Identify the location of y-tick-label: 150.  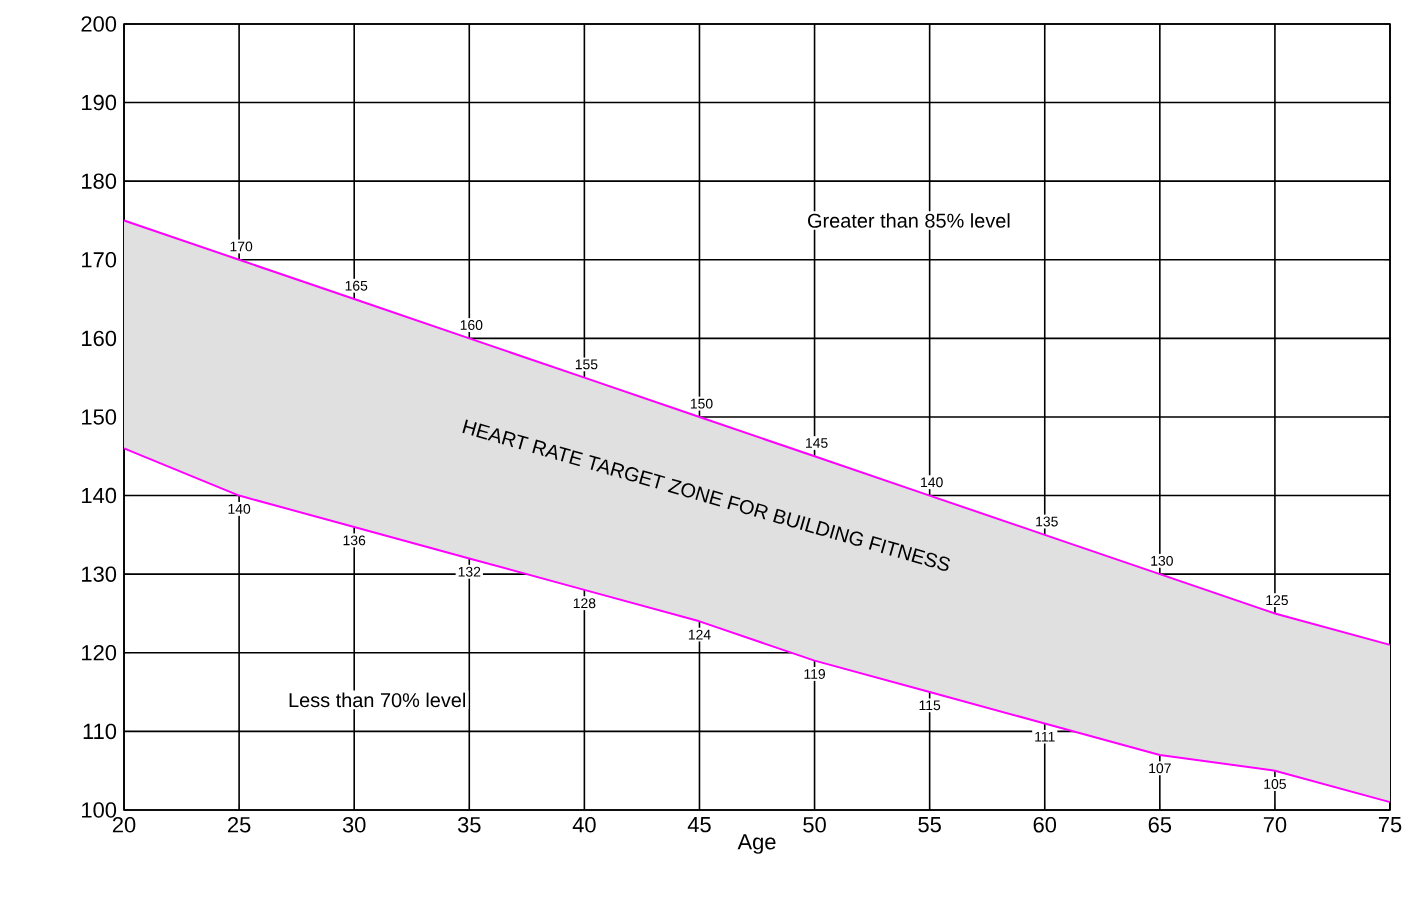
(99, 417).